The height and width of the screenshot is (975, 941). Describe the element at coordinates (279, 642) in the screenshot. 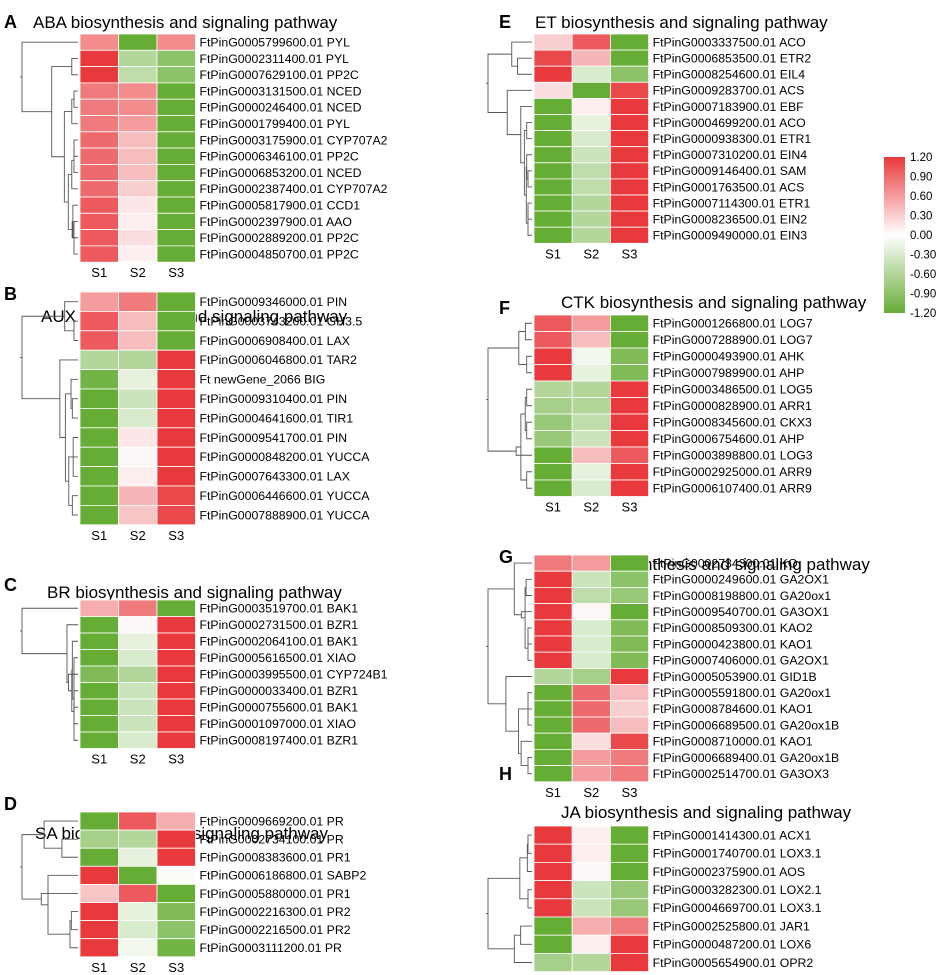

I see `row-label: FtPinG0002064100.01 BAK1` at that location.